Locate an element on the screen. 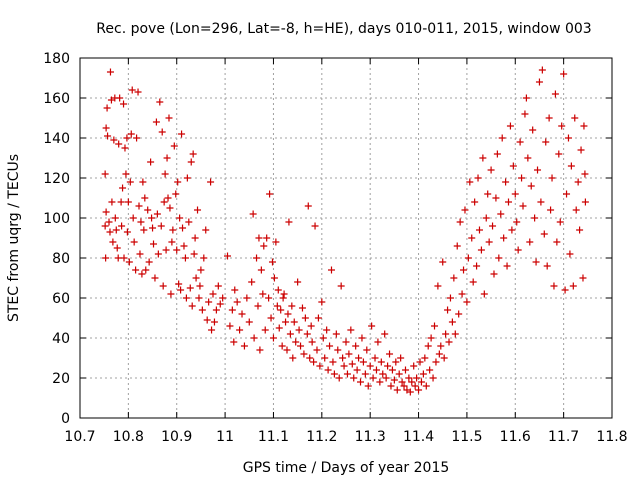 The height and width of the screenshot is (480, 640). y-tick-label: 180 is located at coordinates (56, 59).